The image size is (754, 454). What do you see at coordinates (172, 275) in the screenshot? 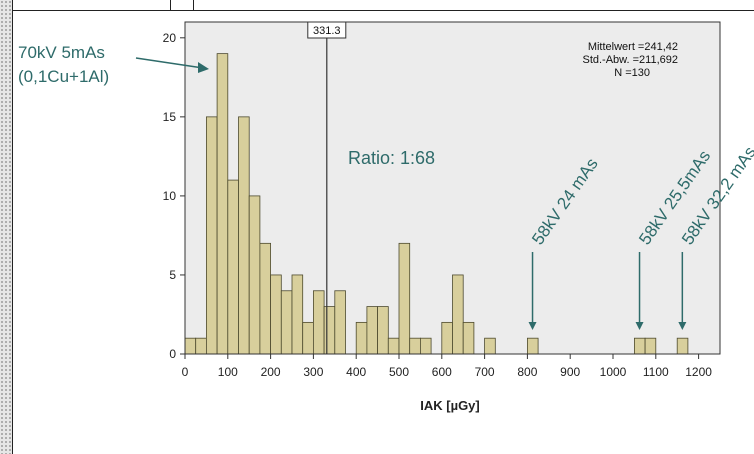
I see `y-tick-label: 5` at bounding box center [172, 275].